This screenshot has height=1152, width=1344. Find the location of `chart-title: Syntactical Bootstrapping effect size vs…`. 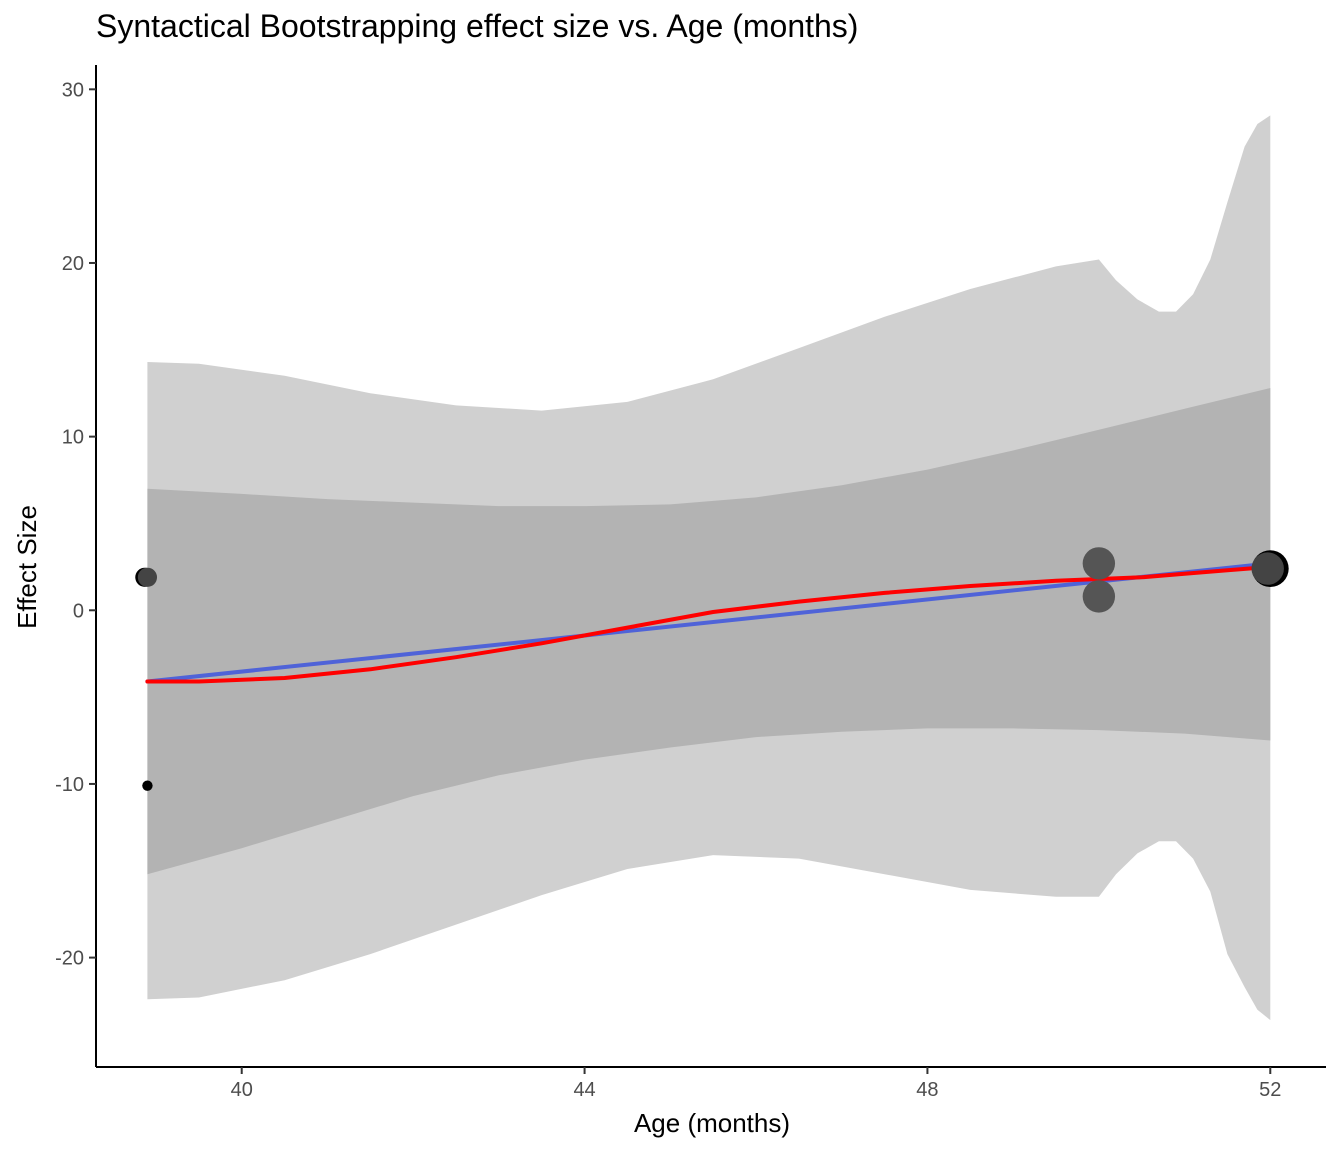

chart-title: Syntactical Bootstrapping effect size vs… is located at coordinates (477, 26).